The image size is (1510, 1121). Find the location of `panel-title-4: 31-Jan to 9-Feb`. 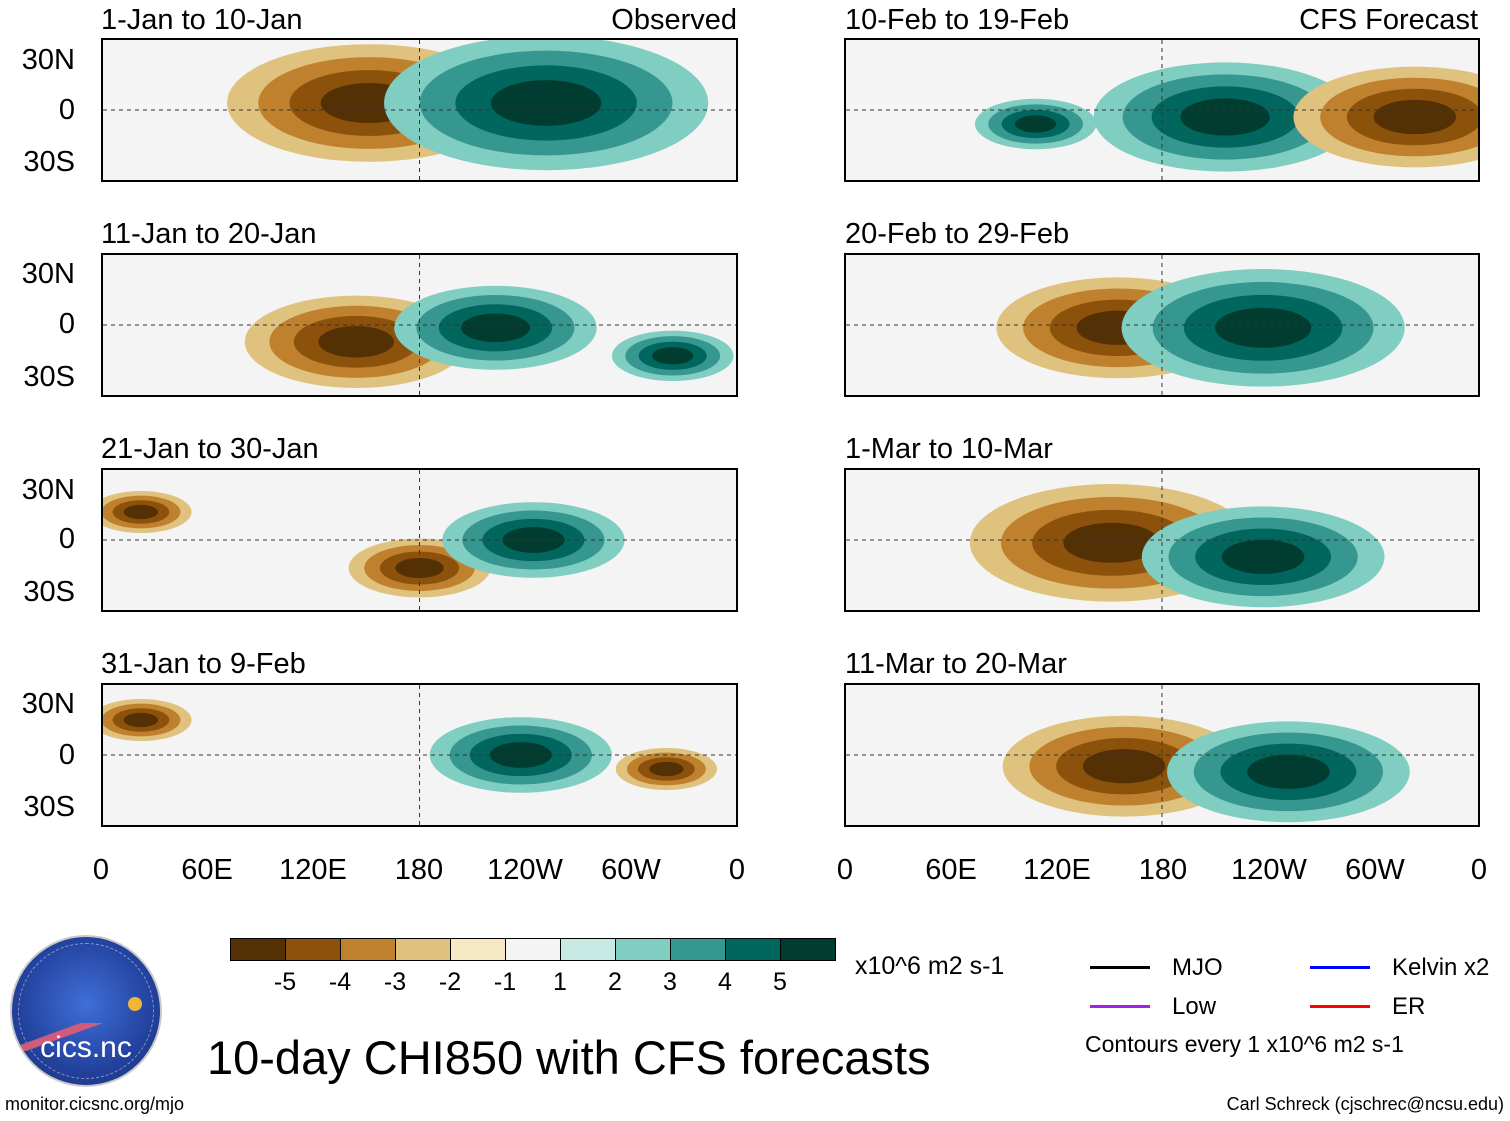

panel-title-4: 31-Jan to 9-Feb is located at coordinates (203, 664).